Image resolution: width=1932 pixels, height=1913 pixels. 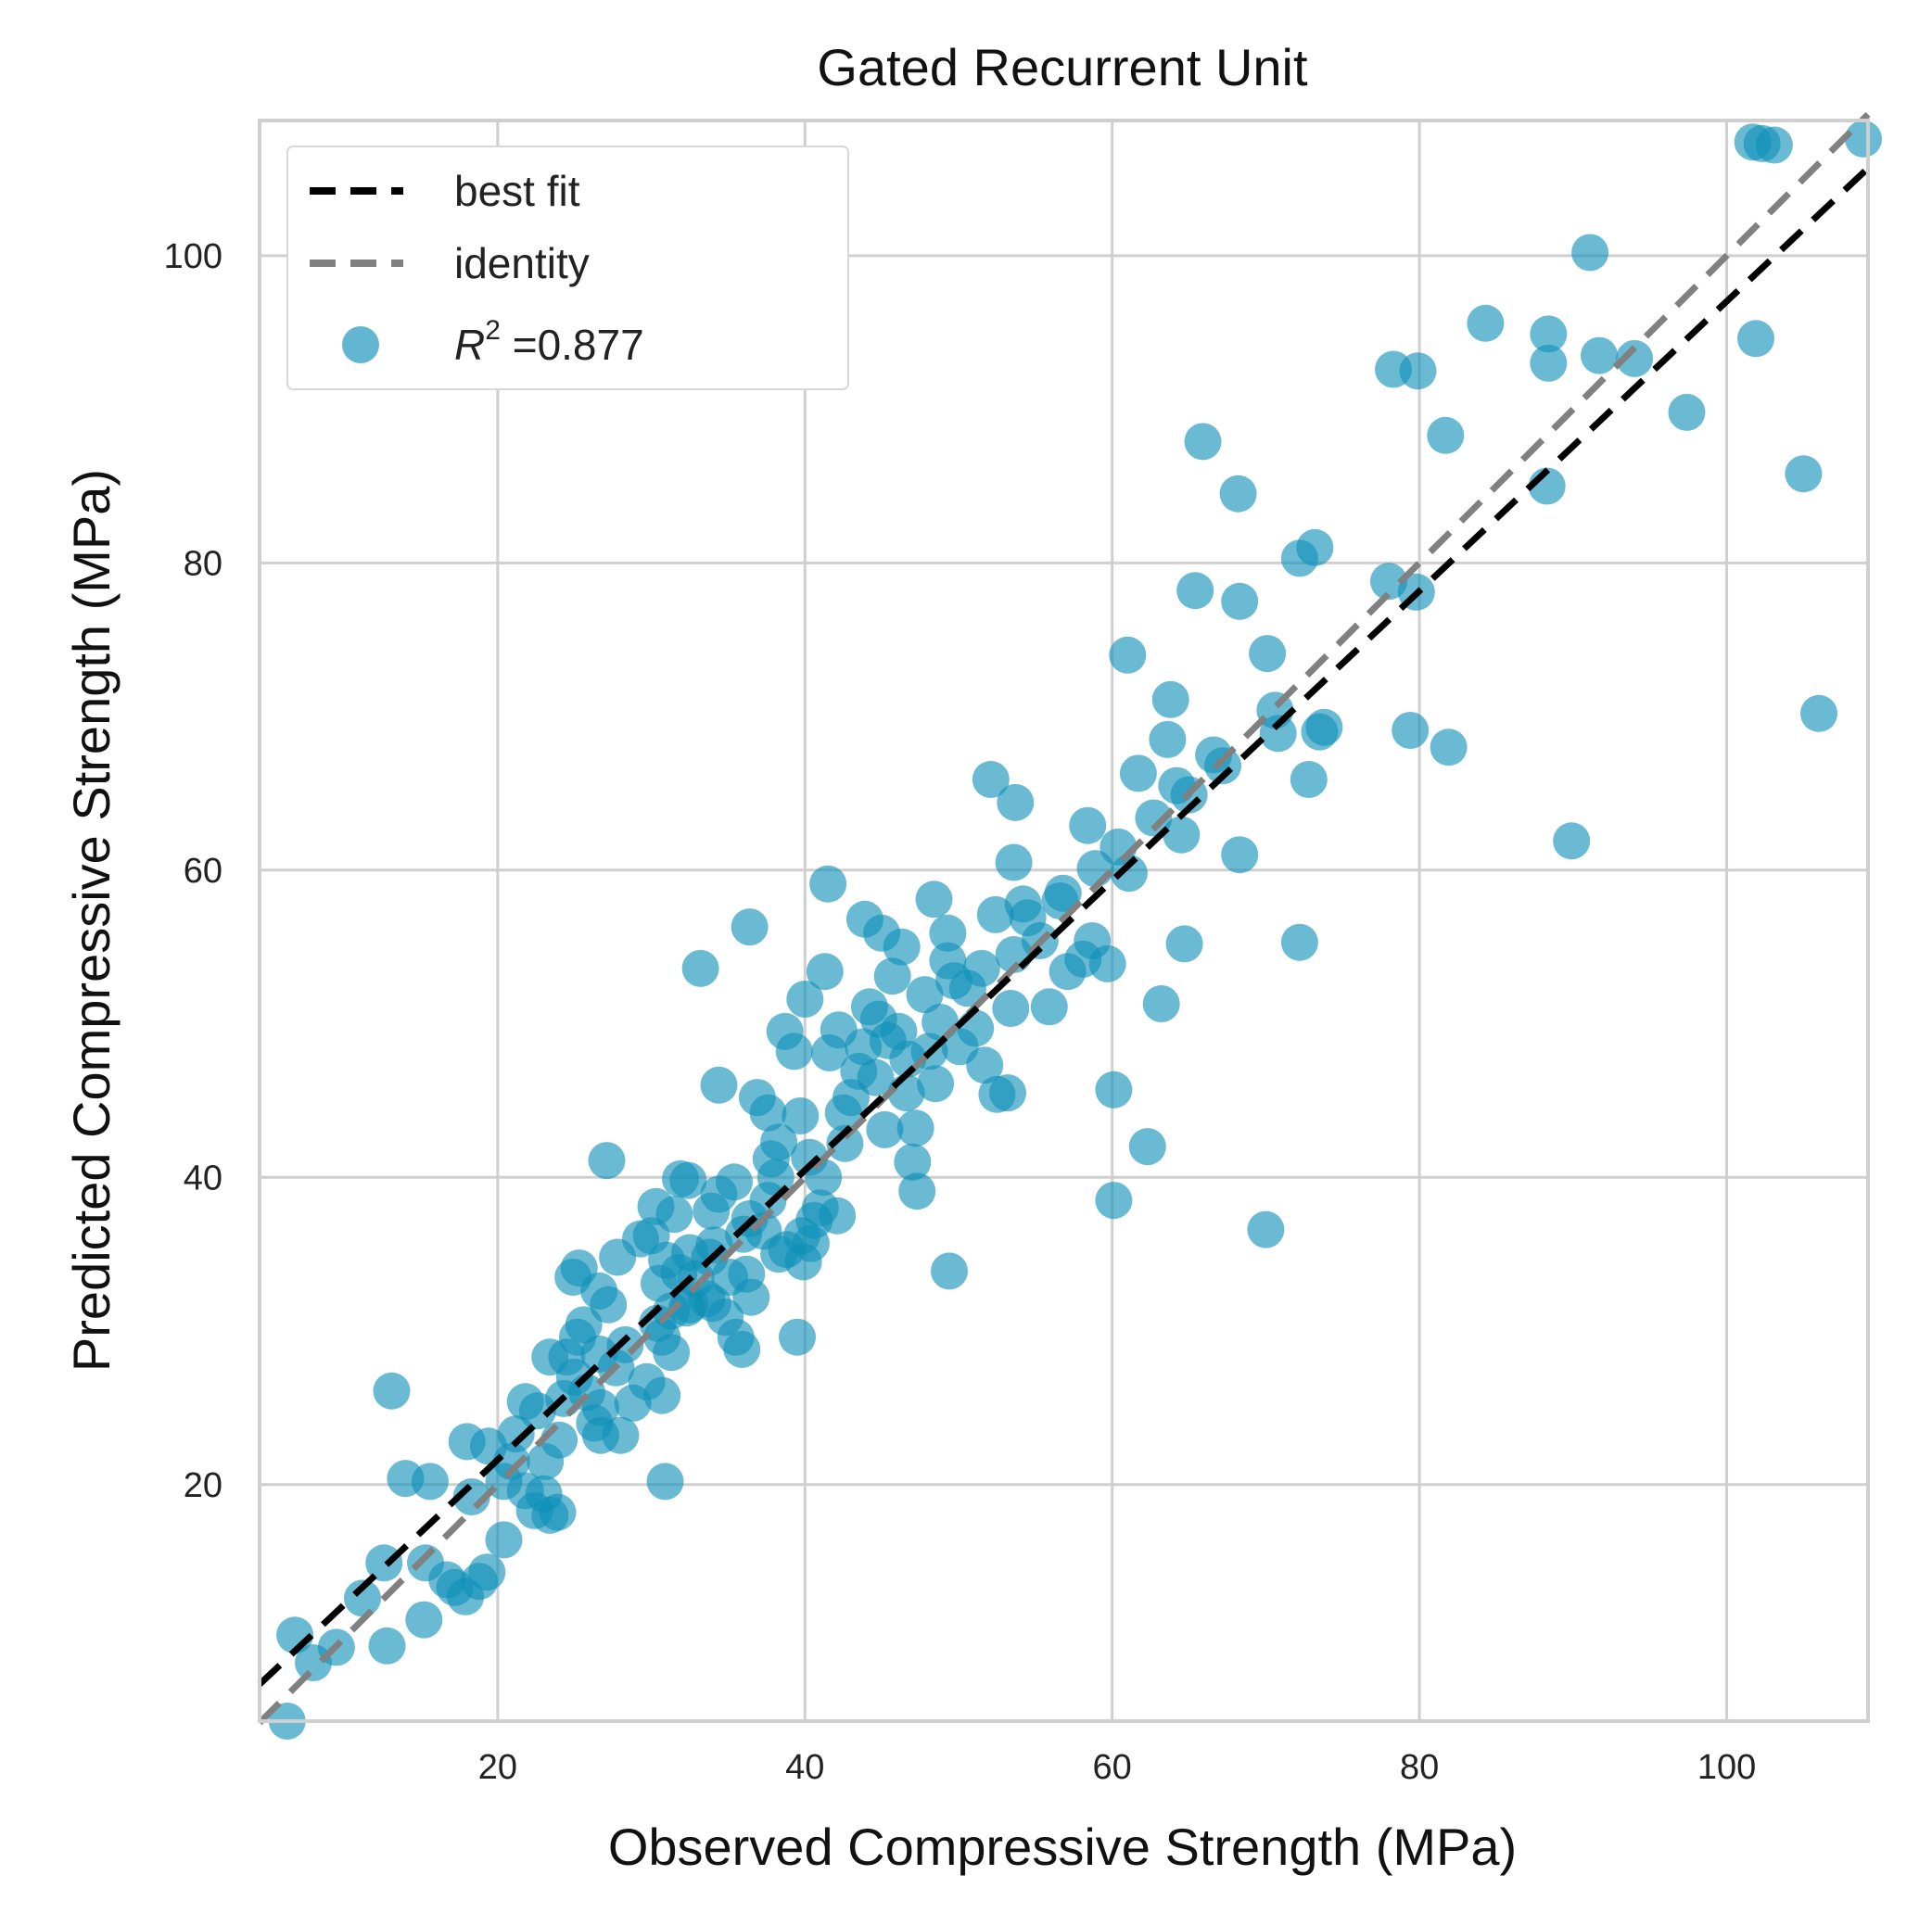 What do you see at coordinates (522, 263) in the screenshot?
I see `legend-identity-label: identity` at bounding box center [522, 263].